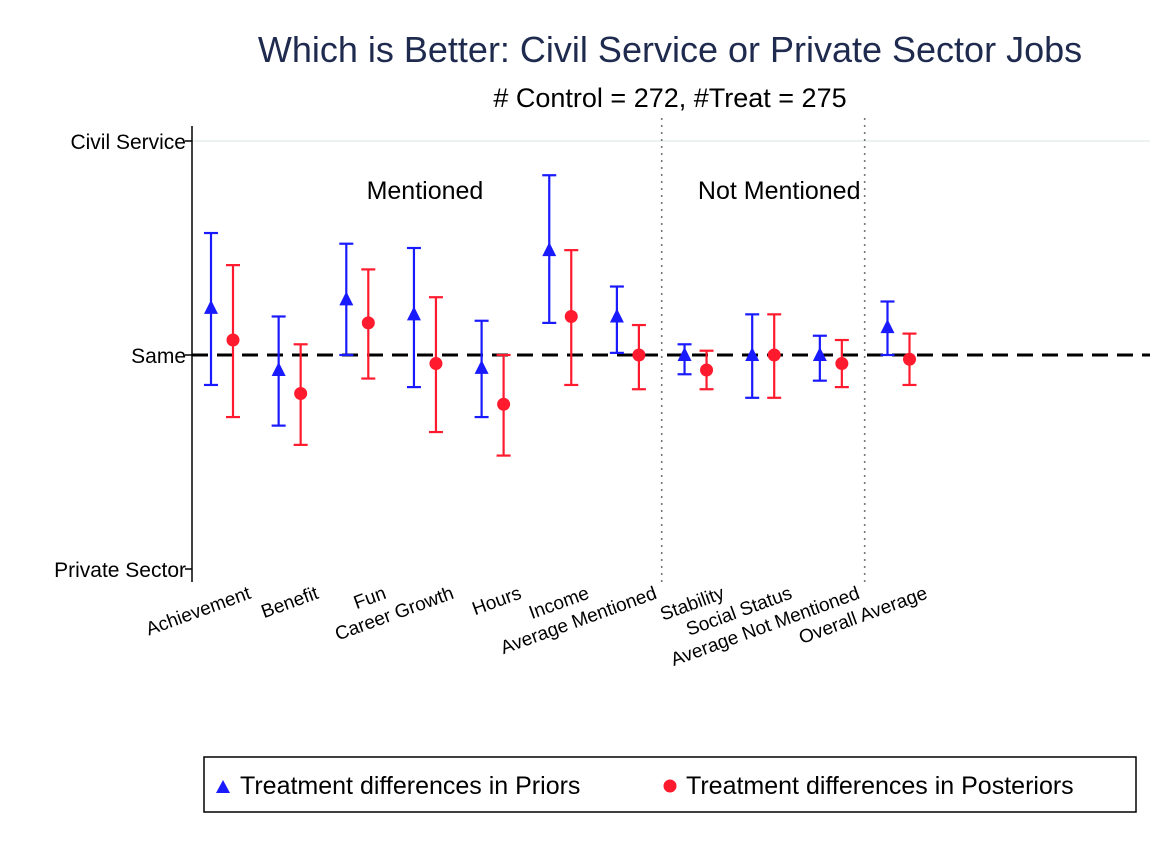 The width and height of the screenshot is (1174, 852). Describe the element at coordinates (223, 786) in the screenshot. I see `legend-triangle-marker` at that location.